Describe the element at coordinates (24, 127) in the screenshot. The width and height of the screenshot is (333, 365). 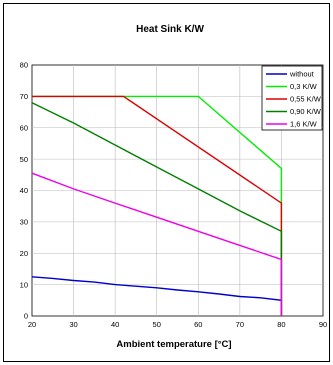
I see `y-tick-label: 60` at that location.